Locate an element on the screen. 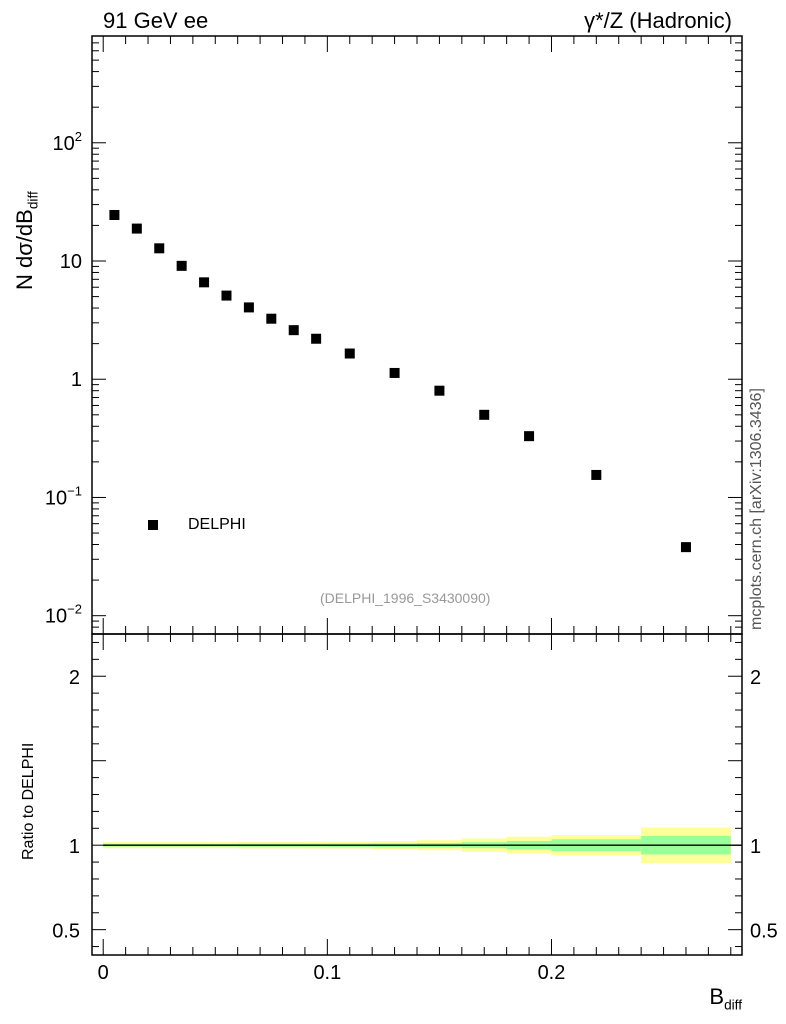 Image resolution: width=786 pixels, height=1024 pixels. header-right-text: γ*/Z (Hadronic) is located at coordinates (658, 20).